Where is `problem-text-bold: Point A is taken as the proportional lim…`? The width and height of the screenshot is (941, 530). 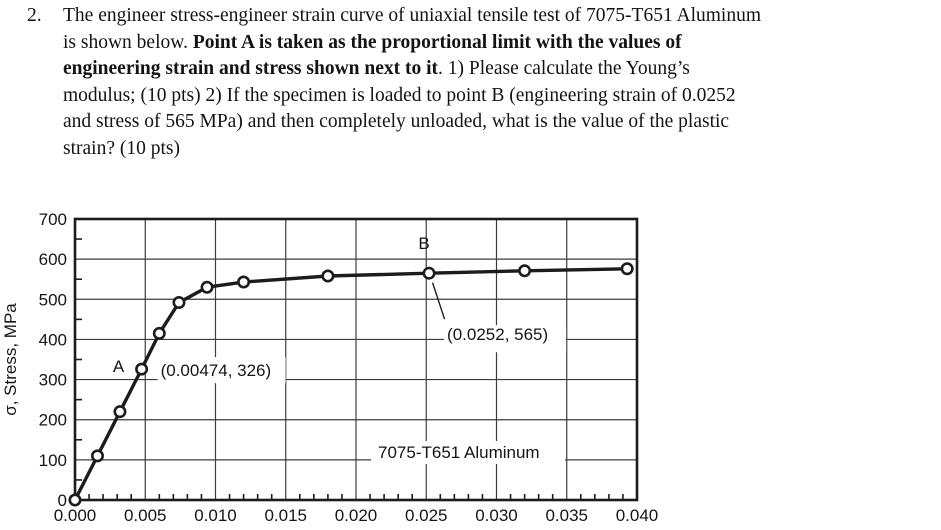 problem-text-bold: Point A is taken as the proportional lim… is located at coordinates (437, 42).